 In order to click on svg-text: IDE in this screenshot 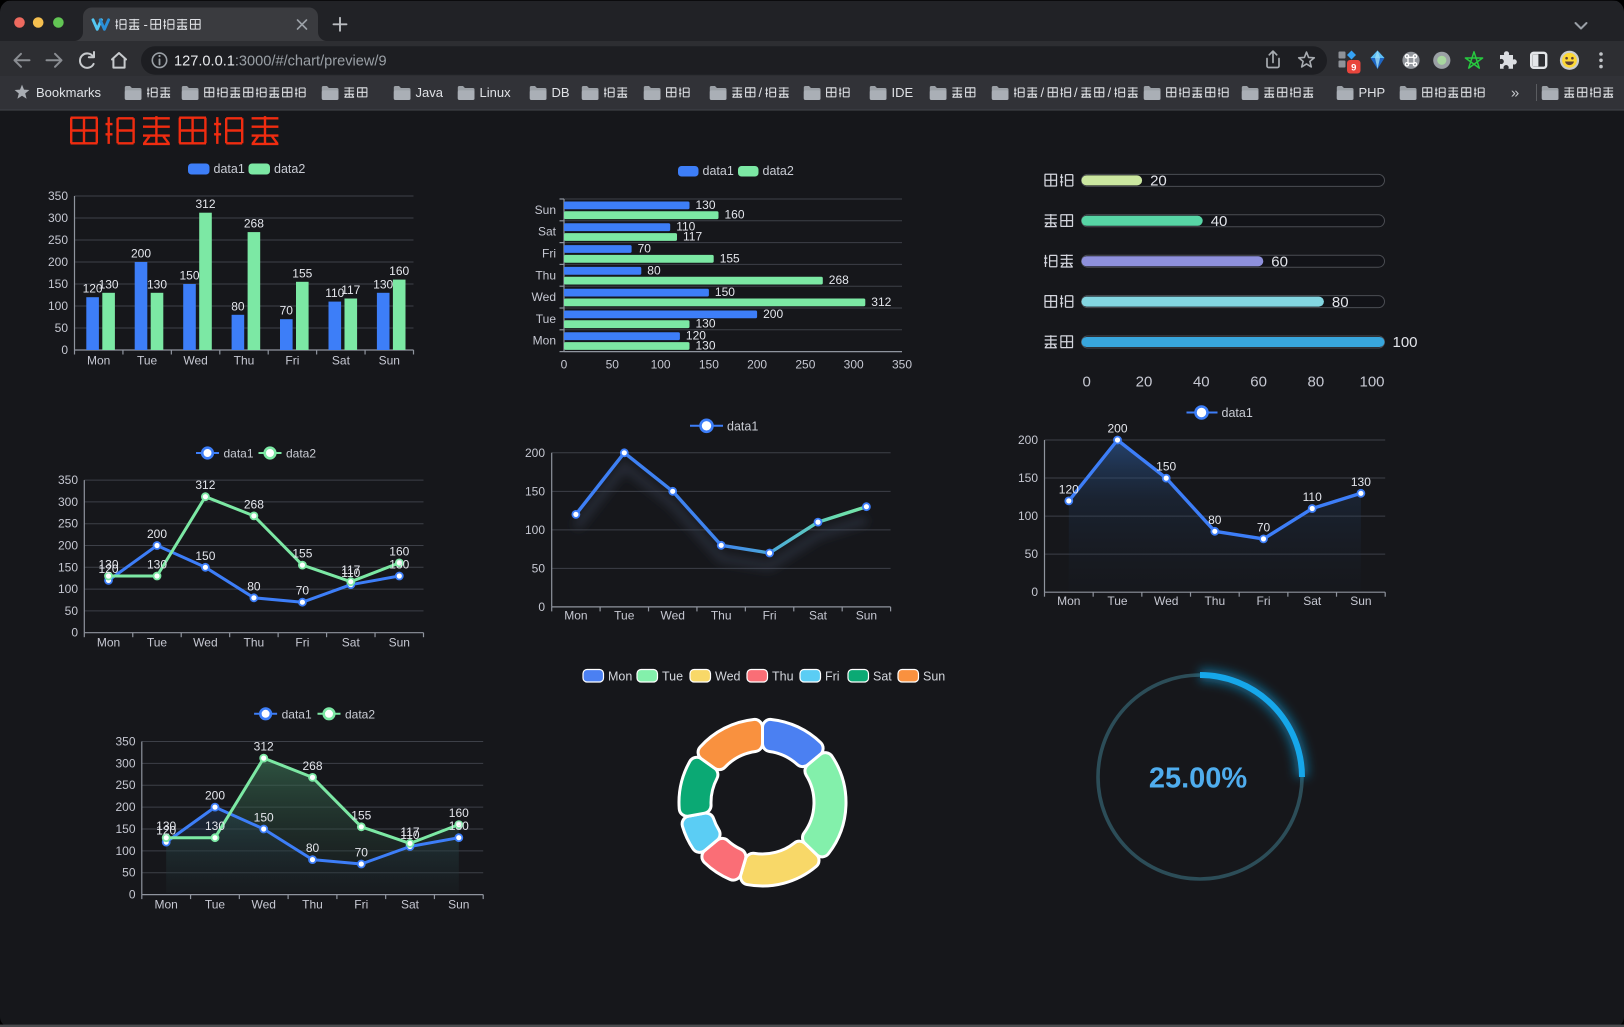, I will do `click(903, 92)`.